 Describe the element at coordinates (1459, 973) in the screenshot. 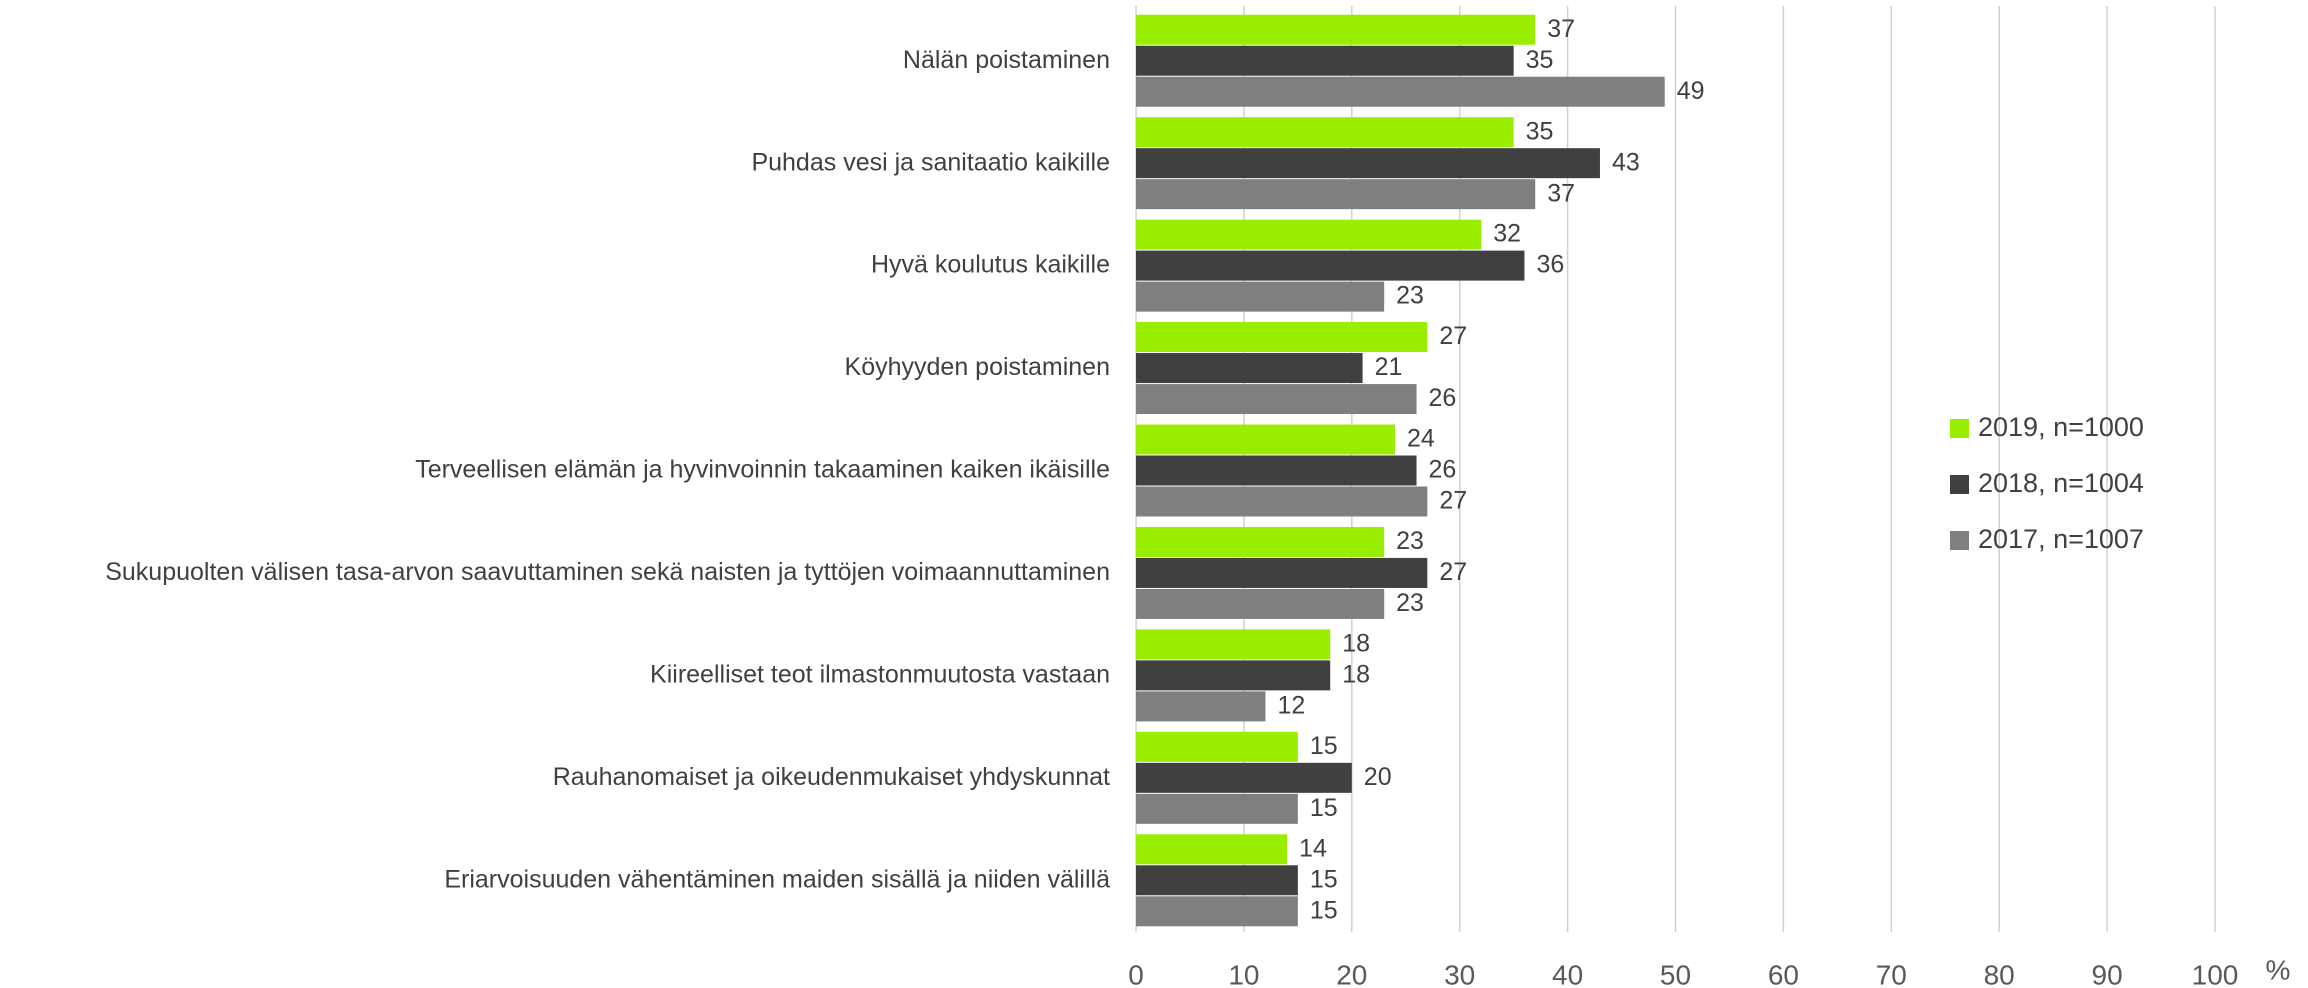

I see `x-tick-label: 30` at that location.